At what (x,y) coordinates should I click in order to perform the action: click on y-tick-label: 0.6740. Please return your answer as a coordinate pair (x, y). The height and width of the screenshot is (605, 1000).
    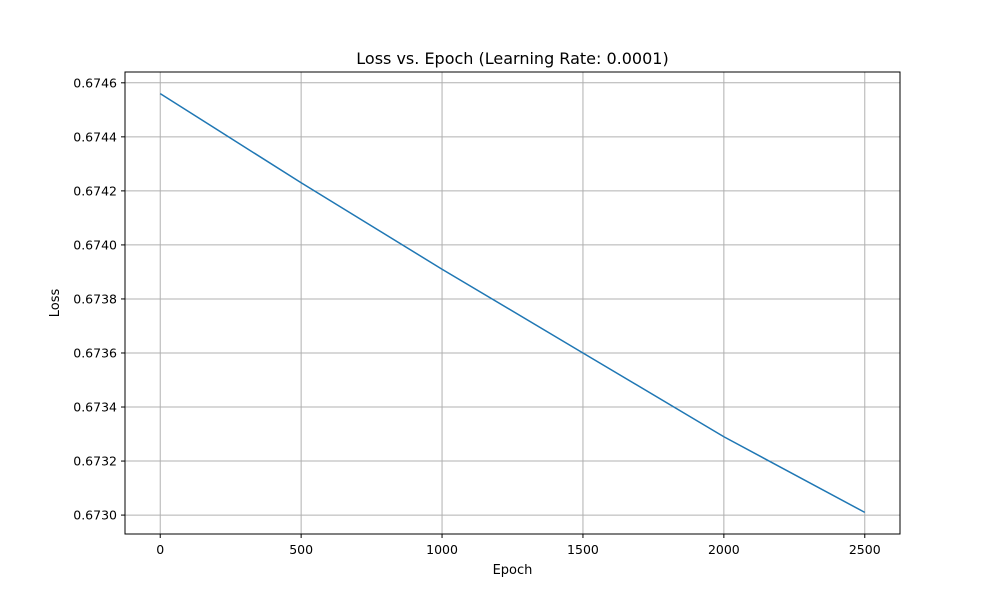
    Looking at the image, I should click on (95, 244).